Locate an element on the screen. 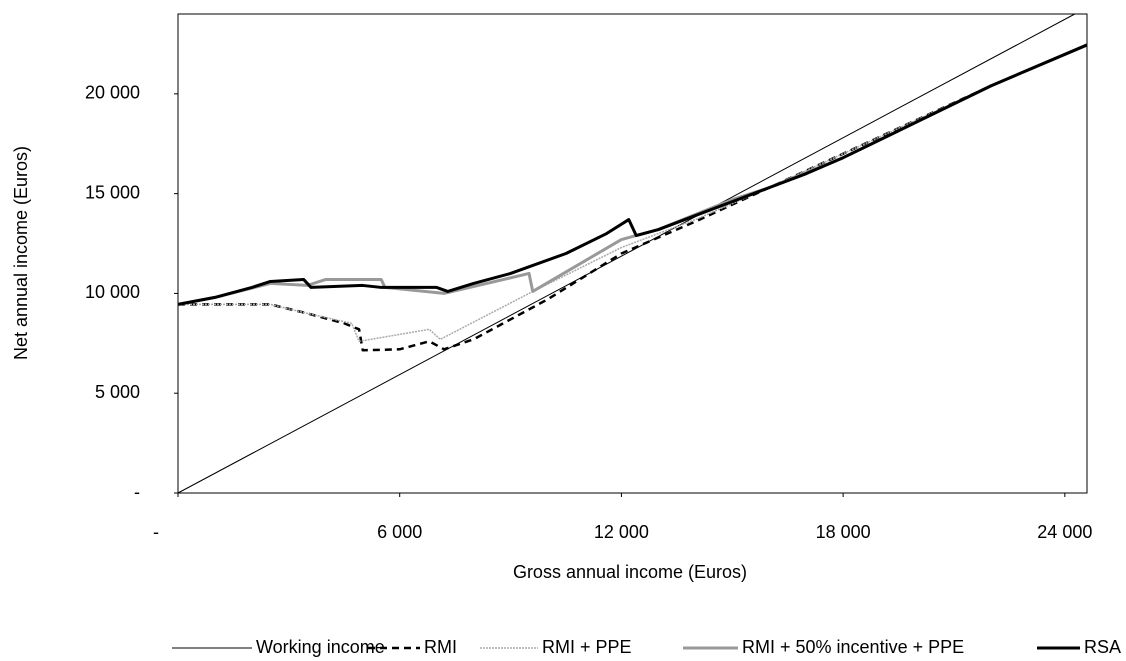 This screenshot has width=1126, height=661. legend-label: RMI + PPE is located at coordinates (587, 647).